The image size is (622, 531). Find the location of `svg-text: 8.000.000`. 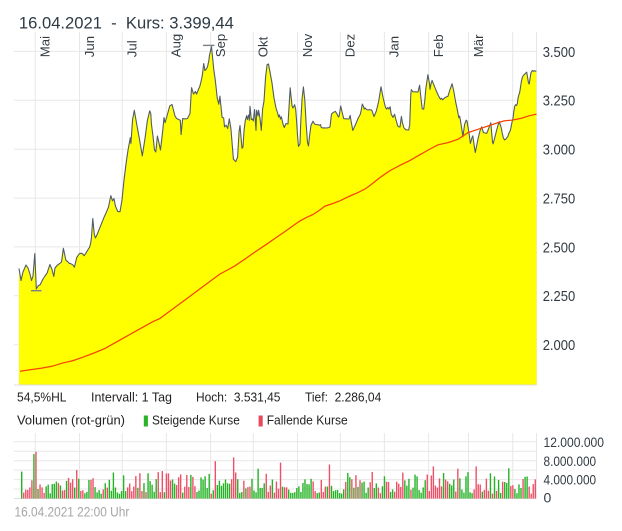

svg-text: 8.000.000 is located at coordinates (570, 461).